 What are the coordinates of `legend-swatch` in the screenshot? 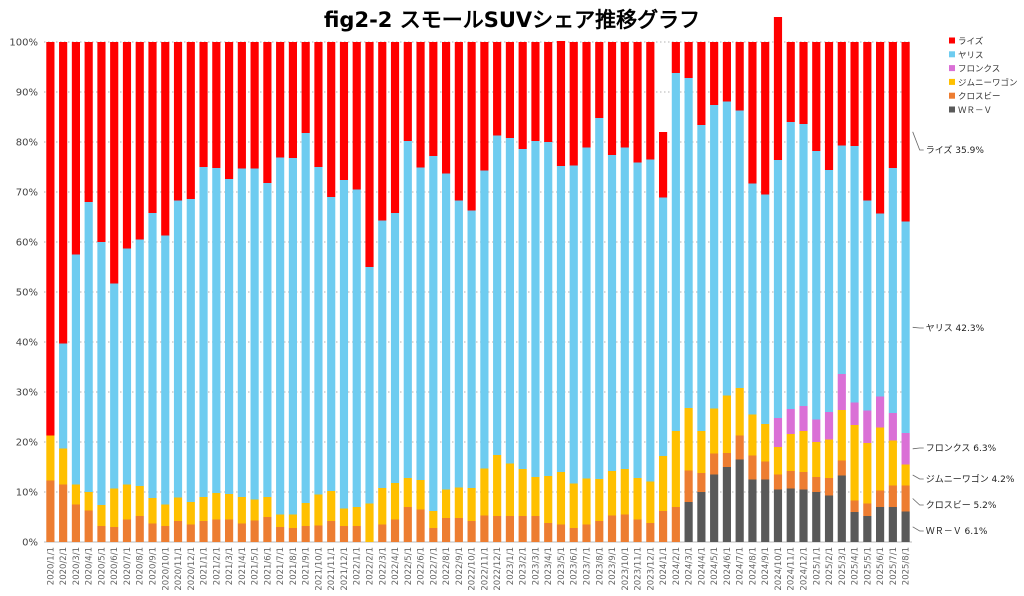 It's located at (952, 95).